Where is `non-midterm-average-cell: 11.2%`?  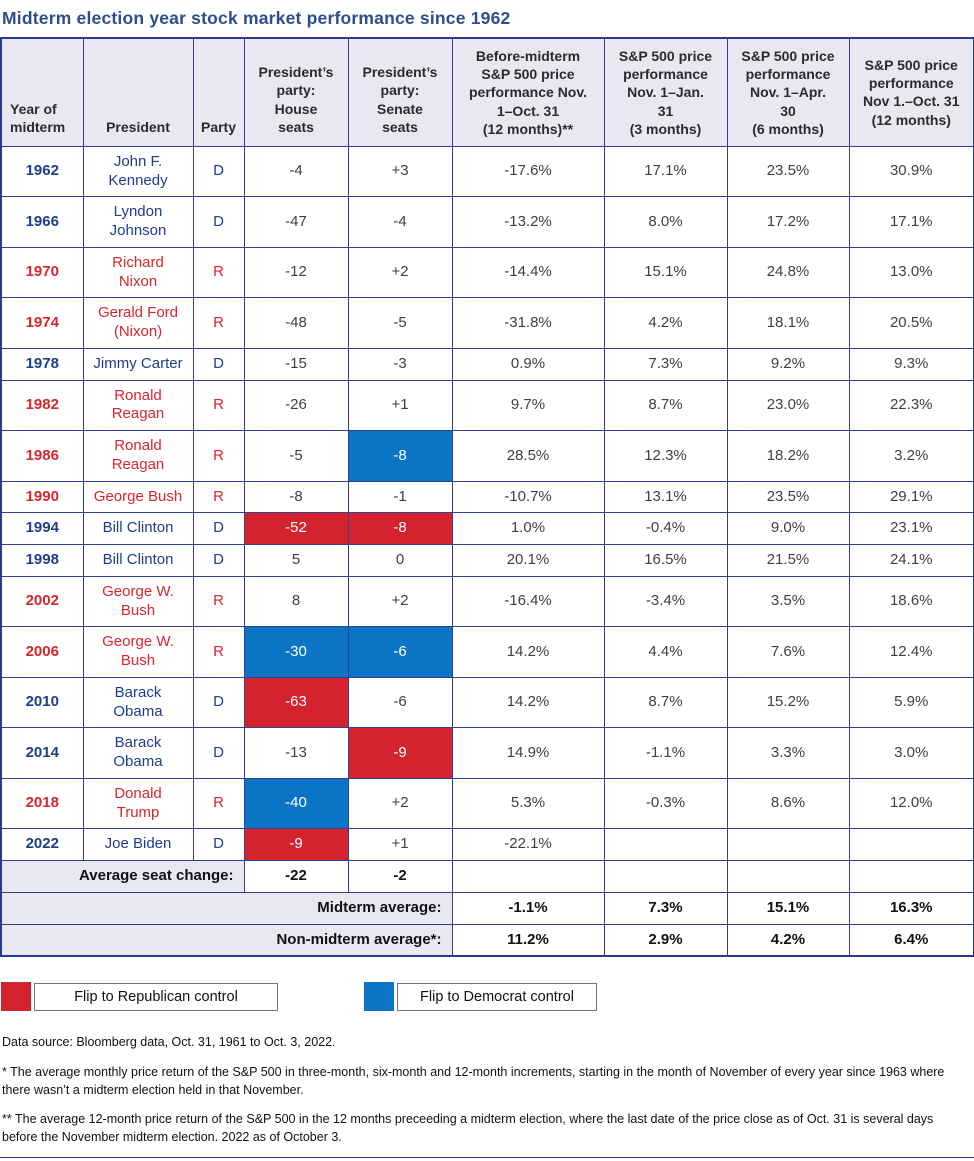 non-midterm-average-cell: 11.2% is located at coordinates (528, 940).